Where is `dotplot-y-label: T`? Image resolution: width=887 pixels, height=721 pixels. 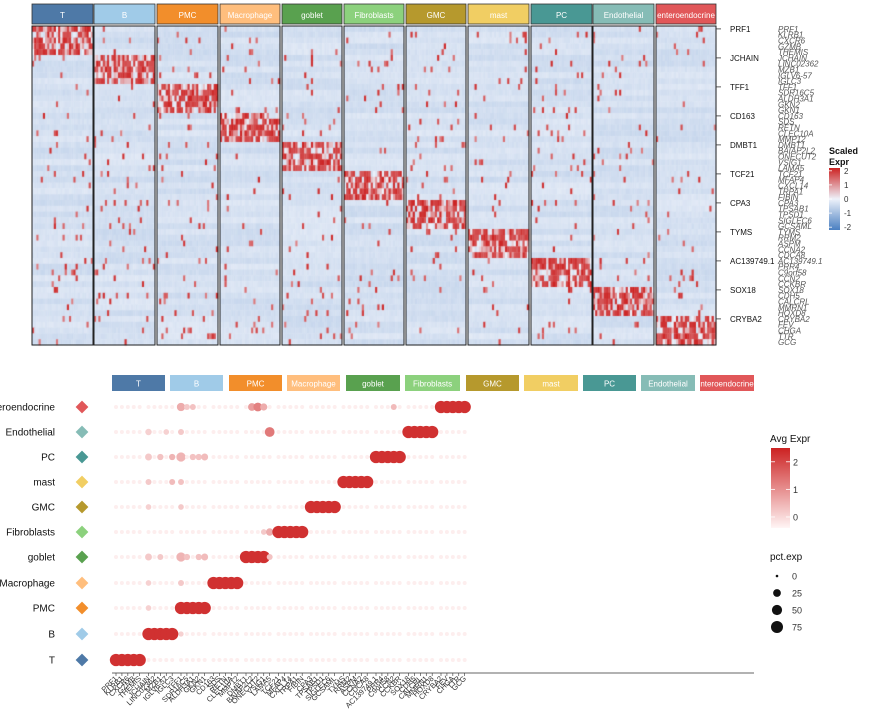
dotplot-y-label: T is located at coordinates (52, 661).